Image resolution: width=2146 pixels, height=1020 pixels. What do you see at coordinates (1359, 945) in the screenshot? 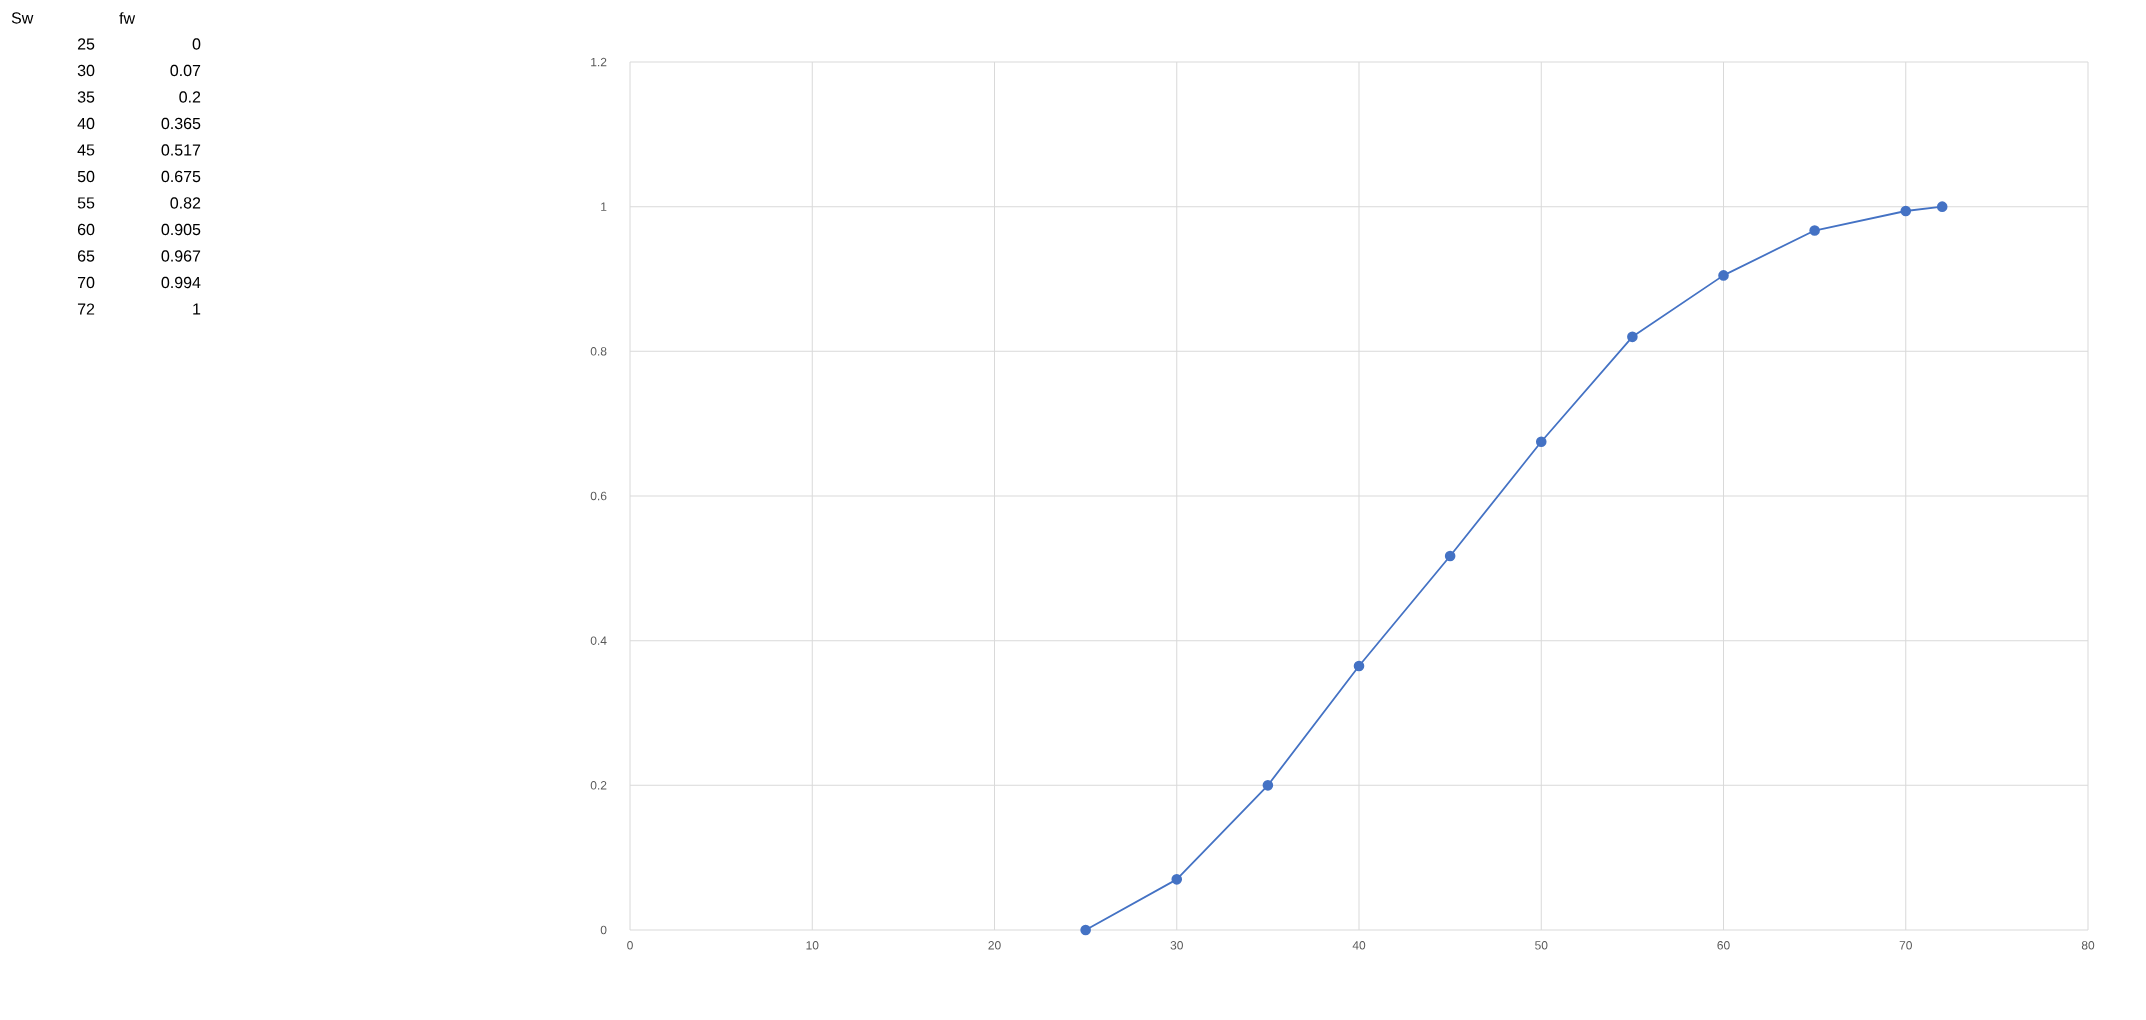
I see `x-tick-label: 40` at bounding box center [1359, 945].